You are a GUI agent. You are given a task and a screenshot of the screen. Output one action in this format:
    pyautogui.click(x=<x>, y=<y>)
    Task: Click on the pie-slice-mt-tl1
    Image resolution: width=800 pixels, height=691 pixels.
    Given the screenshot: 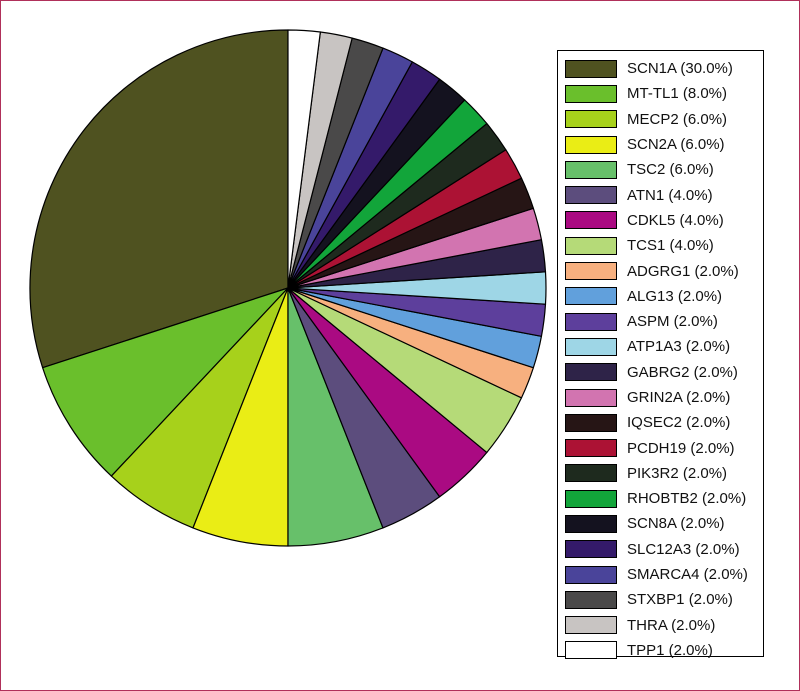 What is the action you would take?
    pyautogui.click(x=165, y=382)
    